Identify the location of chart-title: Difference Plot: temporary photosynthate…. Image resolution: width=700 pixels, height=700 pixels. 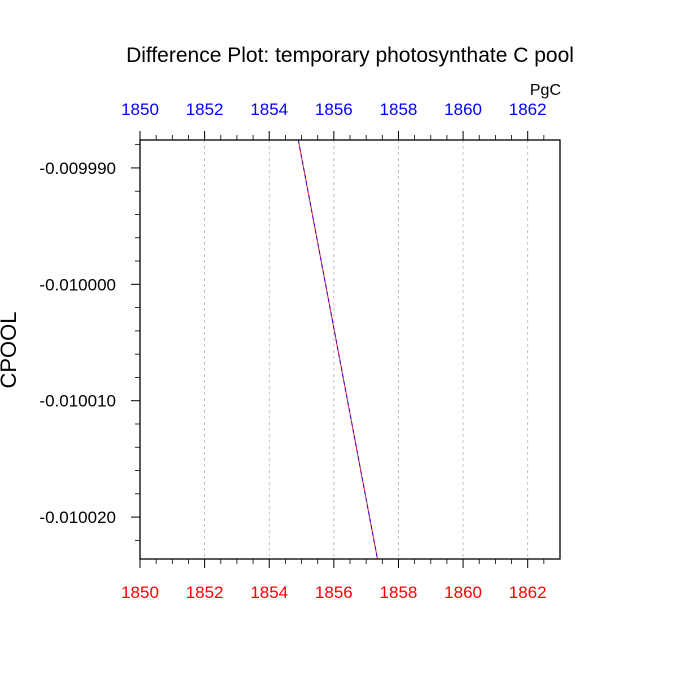
(350, 55).